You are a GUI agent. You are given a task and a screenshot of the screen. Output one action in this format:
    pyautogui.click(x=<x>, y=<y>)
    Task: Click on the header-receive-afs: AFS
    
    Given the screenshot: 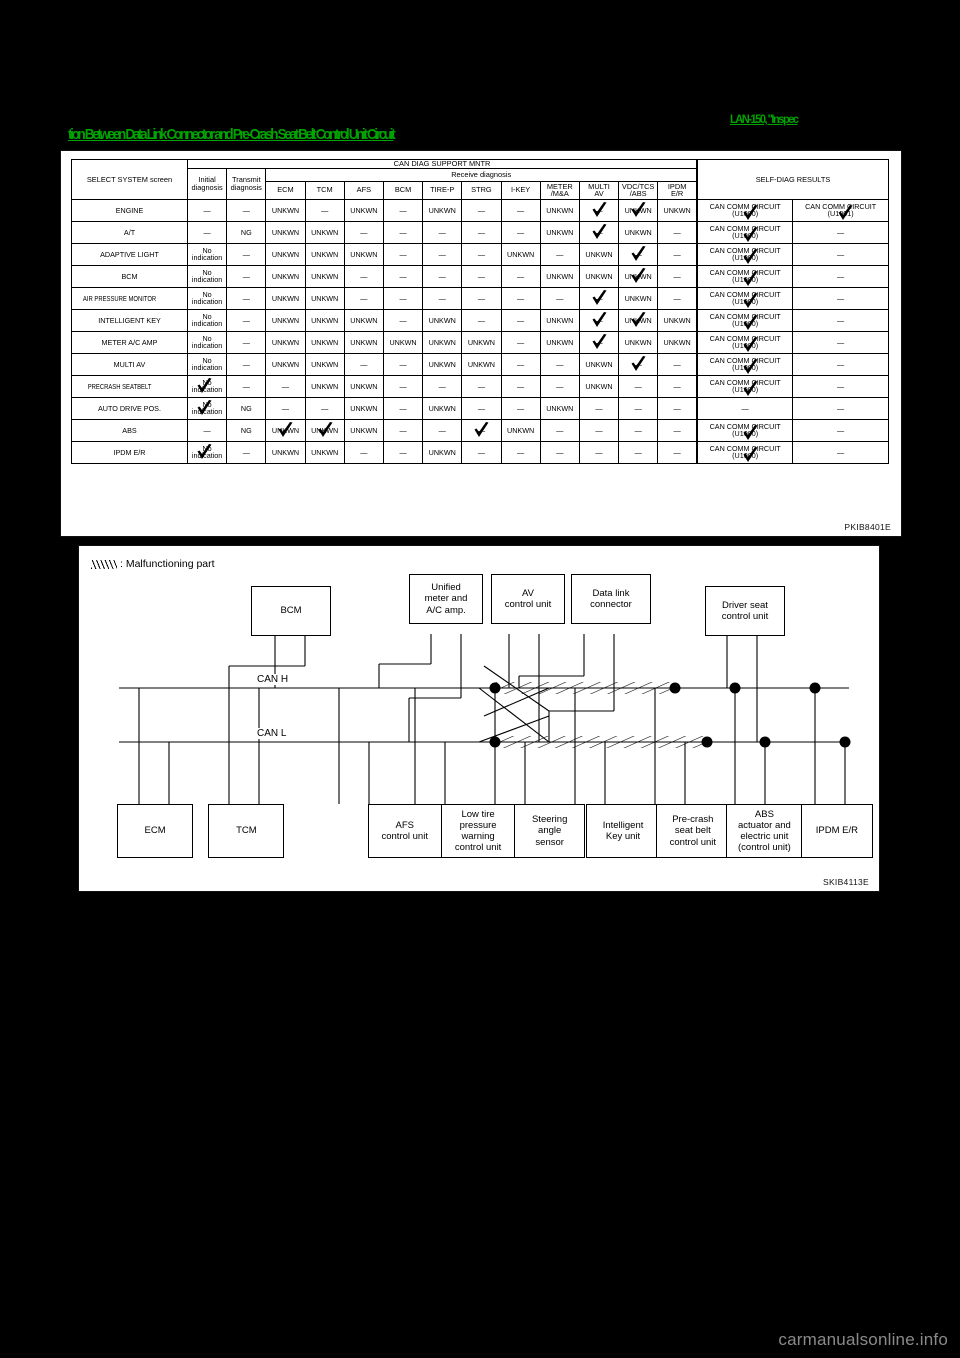 What is the action you would take?
    pyautogui.click(x=363, y=190)
    